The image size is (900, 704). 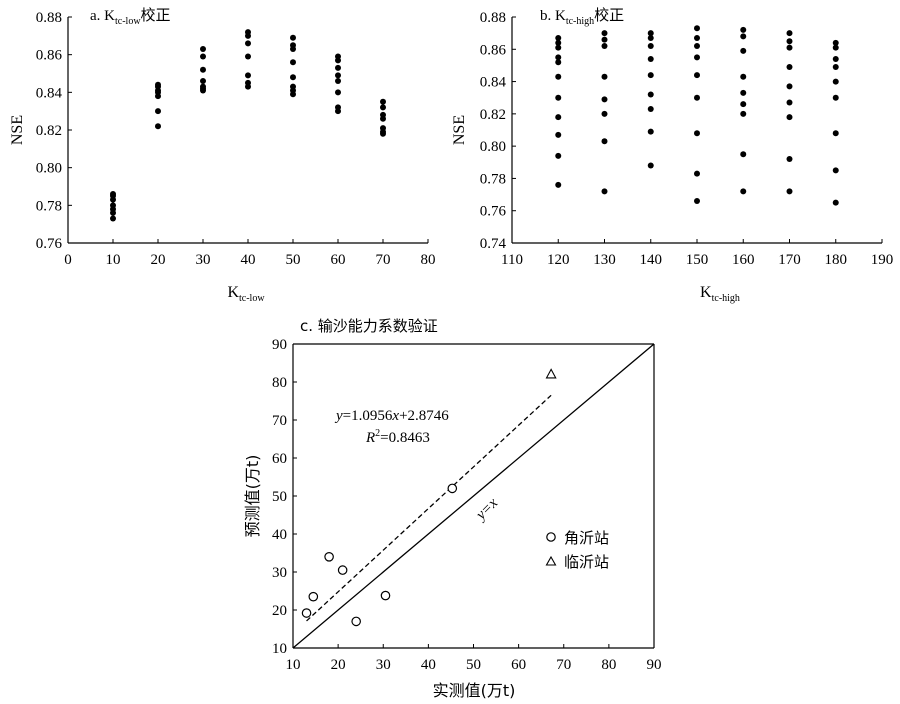 I want to click on panel-a-points, so click(x=248, y=125).